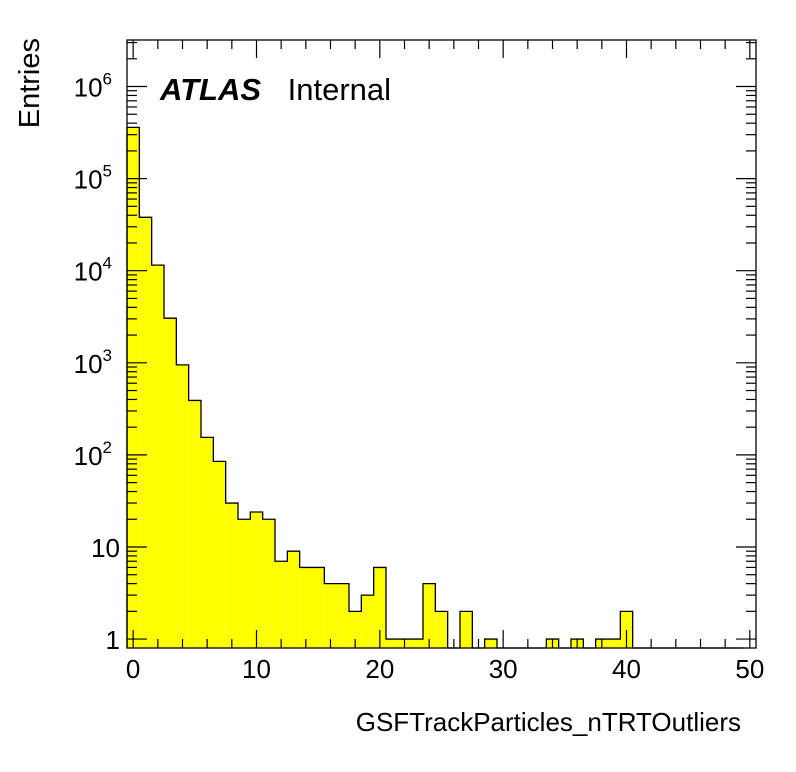 The width and height of the screenshot is (796, 772). Describe the element at coordinates (133, 669) in the screenshot. I see `x-tick-label: 0` at that location.